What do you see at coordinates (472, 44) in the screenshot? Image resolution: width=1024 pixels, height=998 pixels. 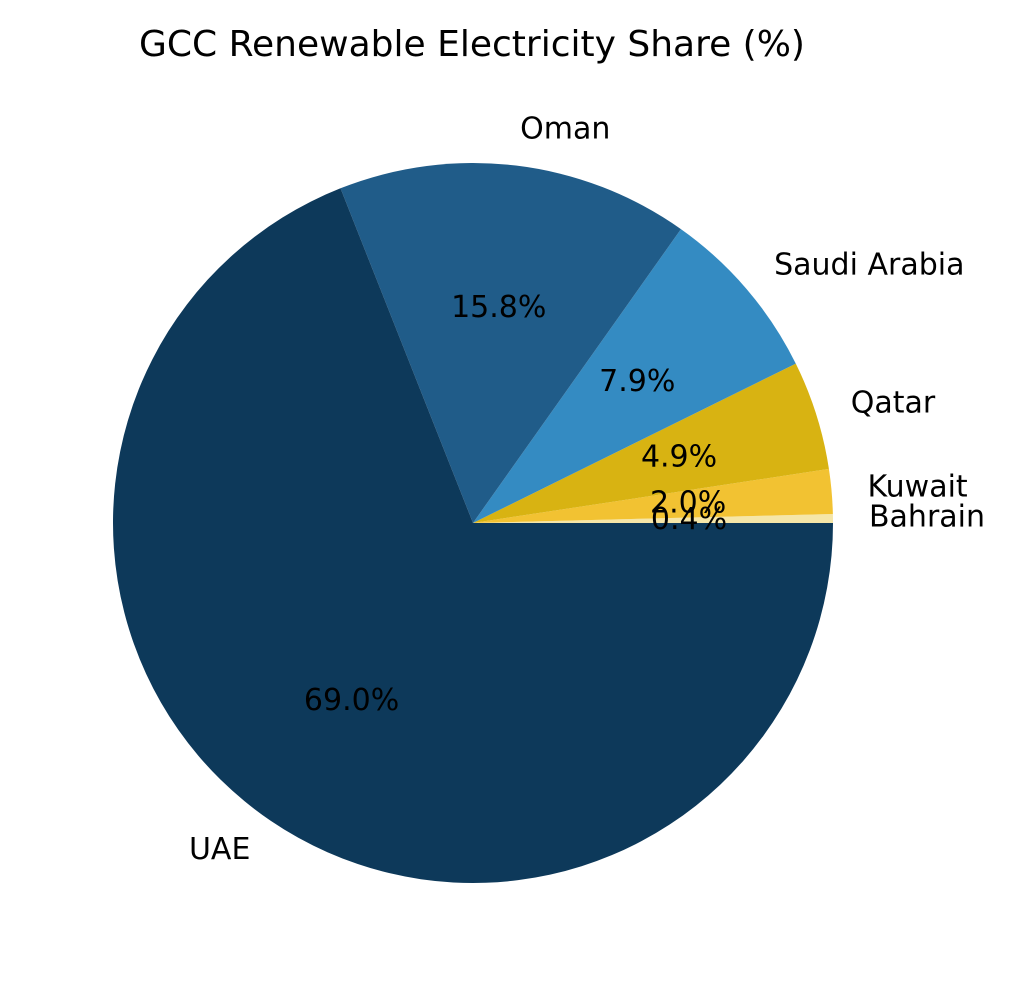 I see `chart-title: GCC Renewable Electricity Share (%)` at bounding box center [472, 44].